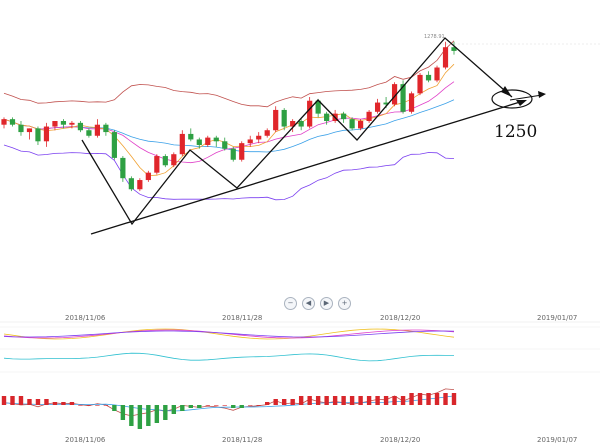 The image size is (600, 448). What do you see at coordinates (326, 303) in the screenshot?
I see `scroll-right-icon: ▶` at bounding box center [326, 303].